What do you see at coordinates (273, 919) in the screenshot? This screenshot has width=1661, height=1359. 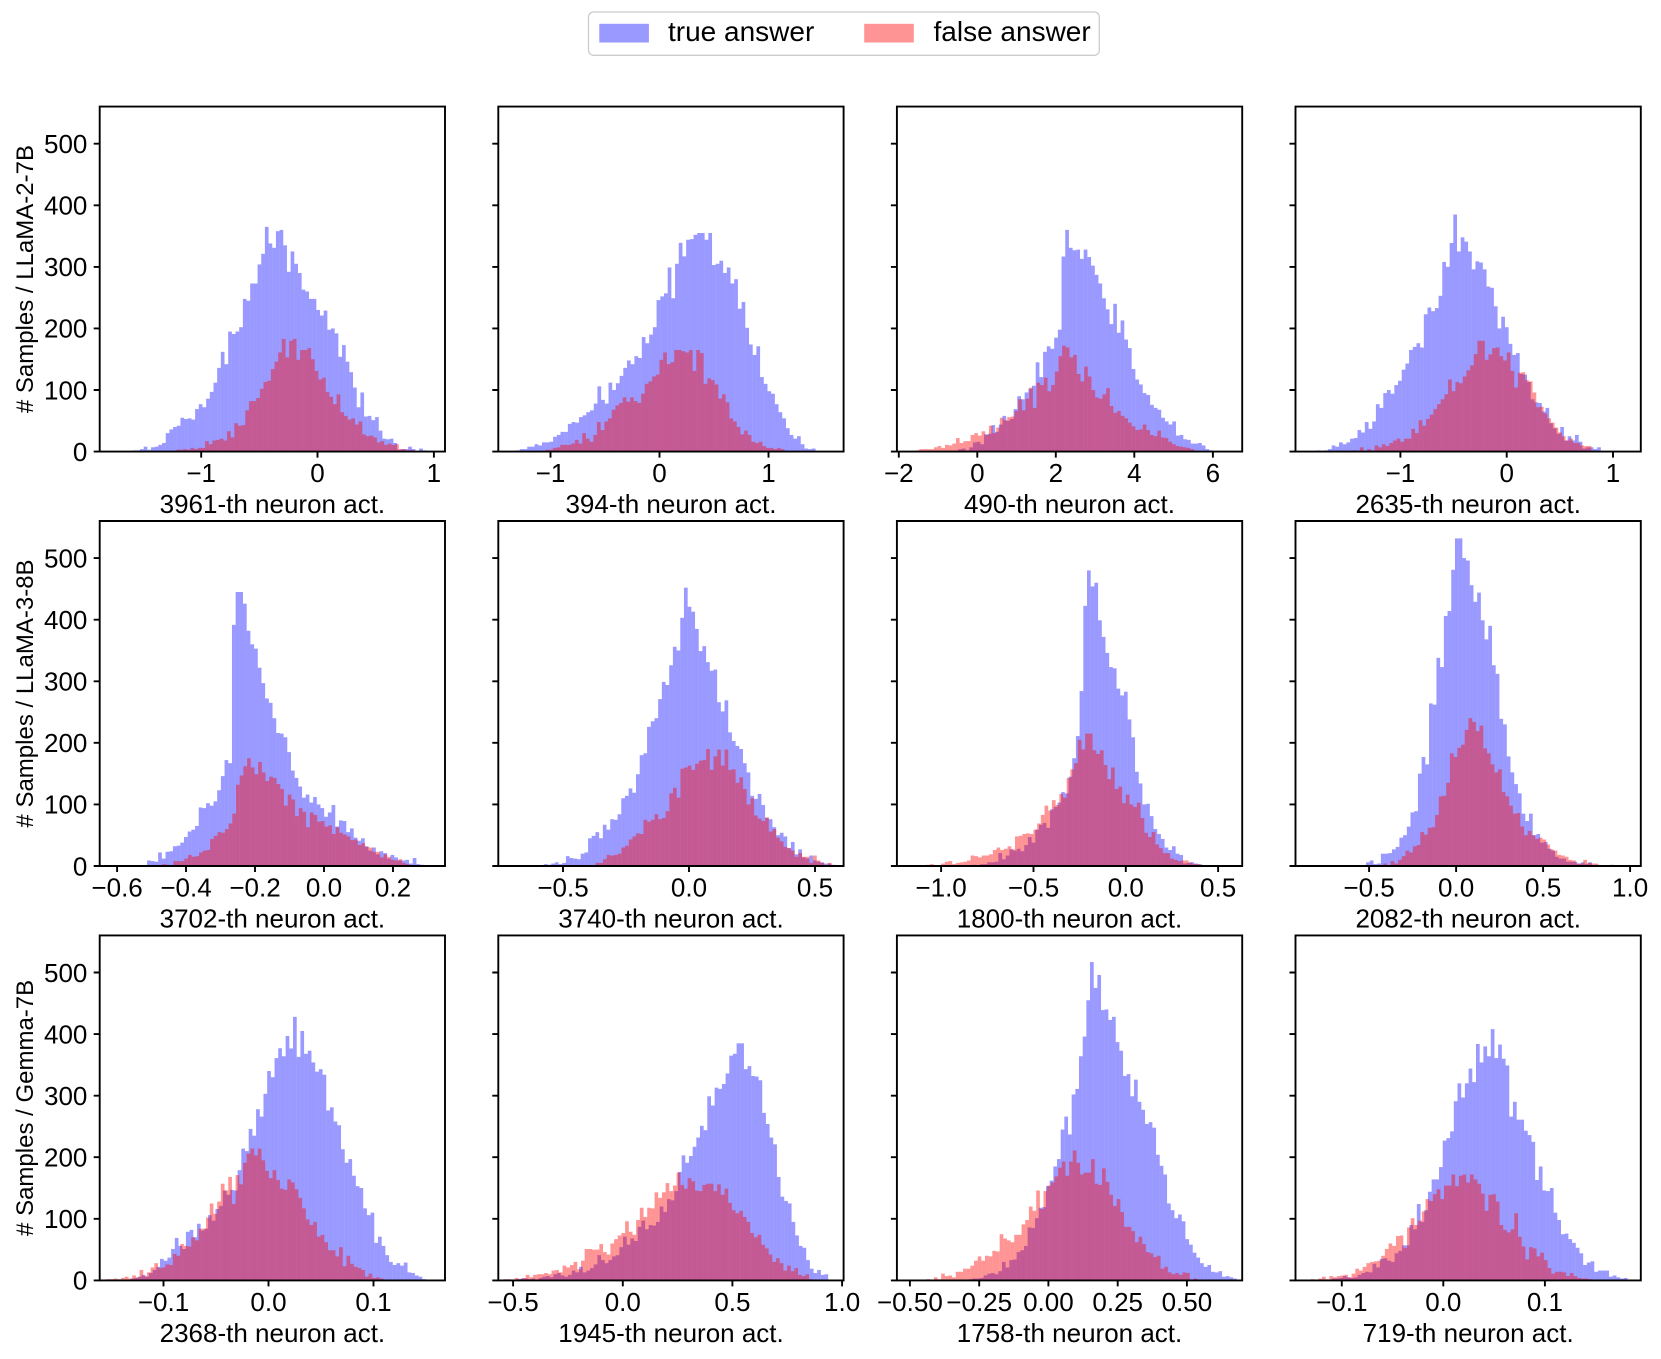 I see `svg-text: 3702-th neuron act.` at bounding box center [273, 919].